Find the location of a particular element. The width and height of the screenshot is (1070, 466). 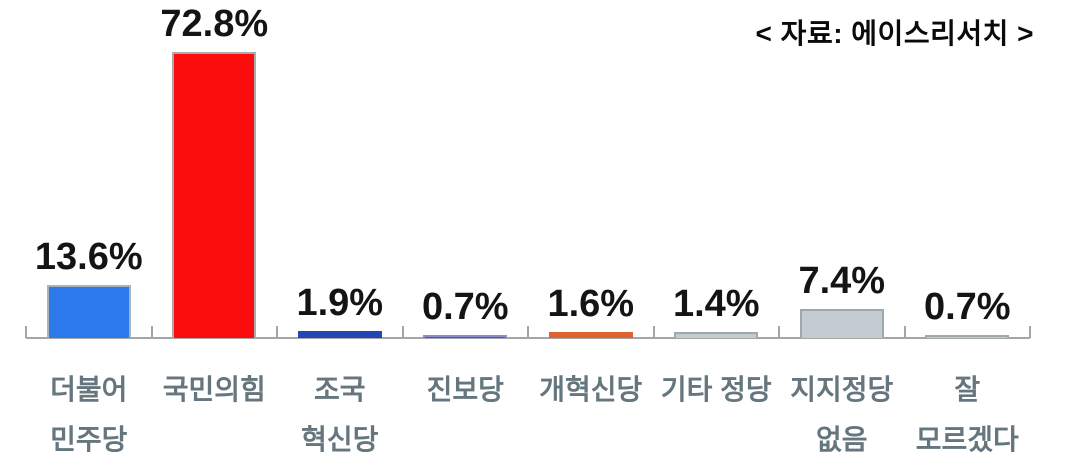

category-label-8: 잘 모르겠다 is located at coordinates (967, 414).